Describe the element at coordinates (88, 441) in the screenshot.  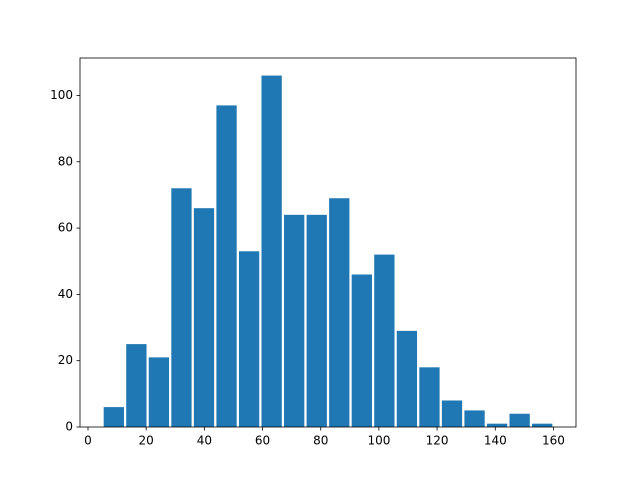
I see `x-tick-label: 0` at that location.